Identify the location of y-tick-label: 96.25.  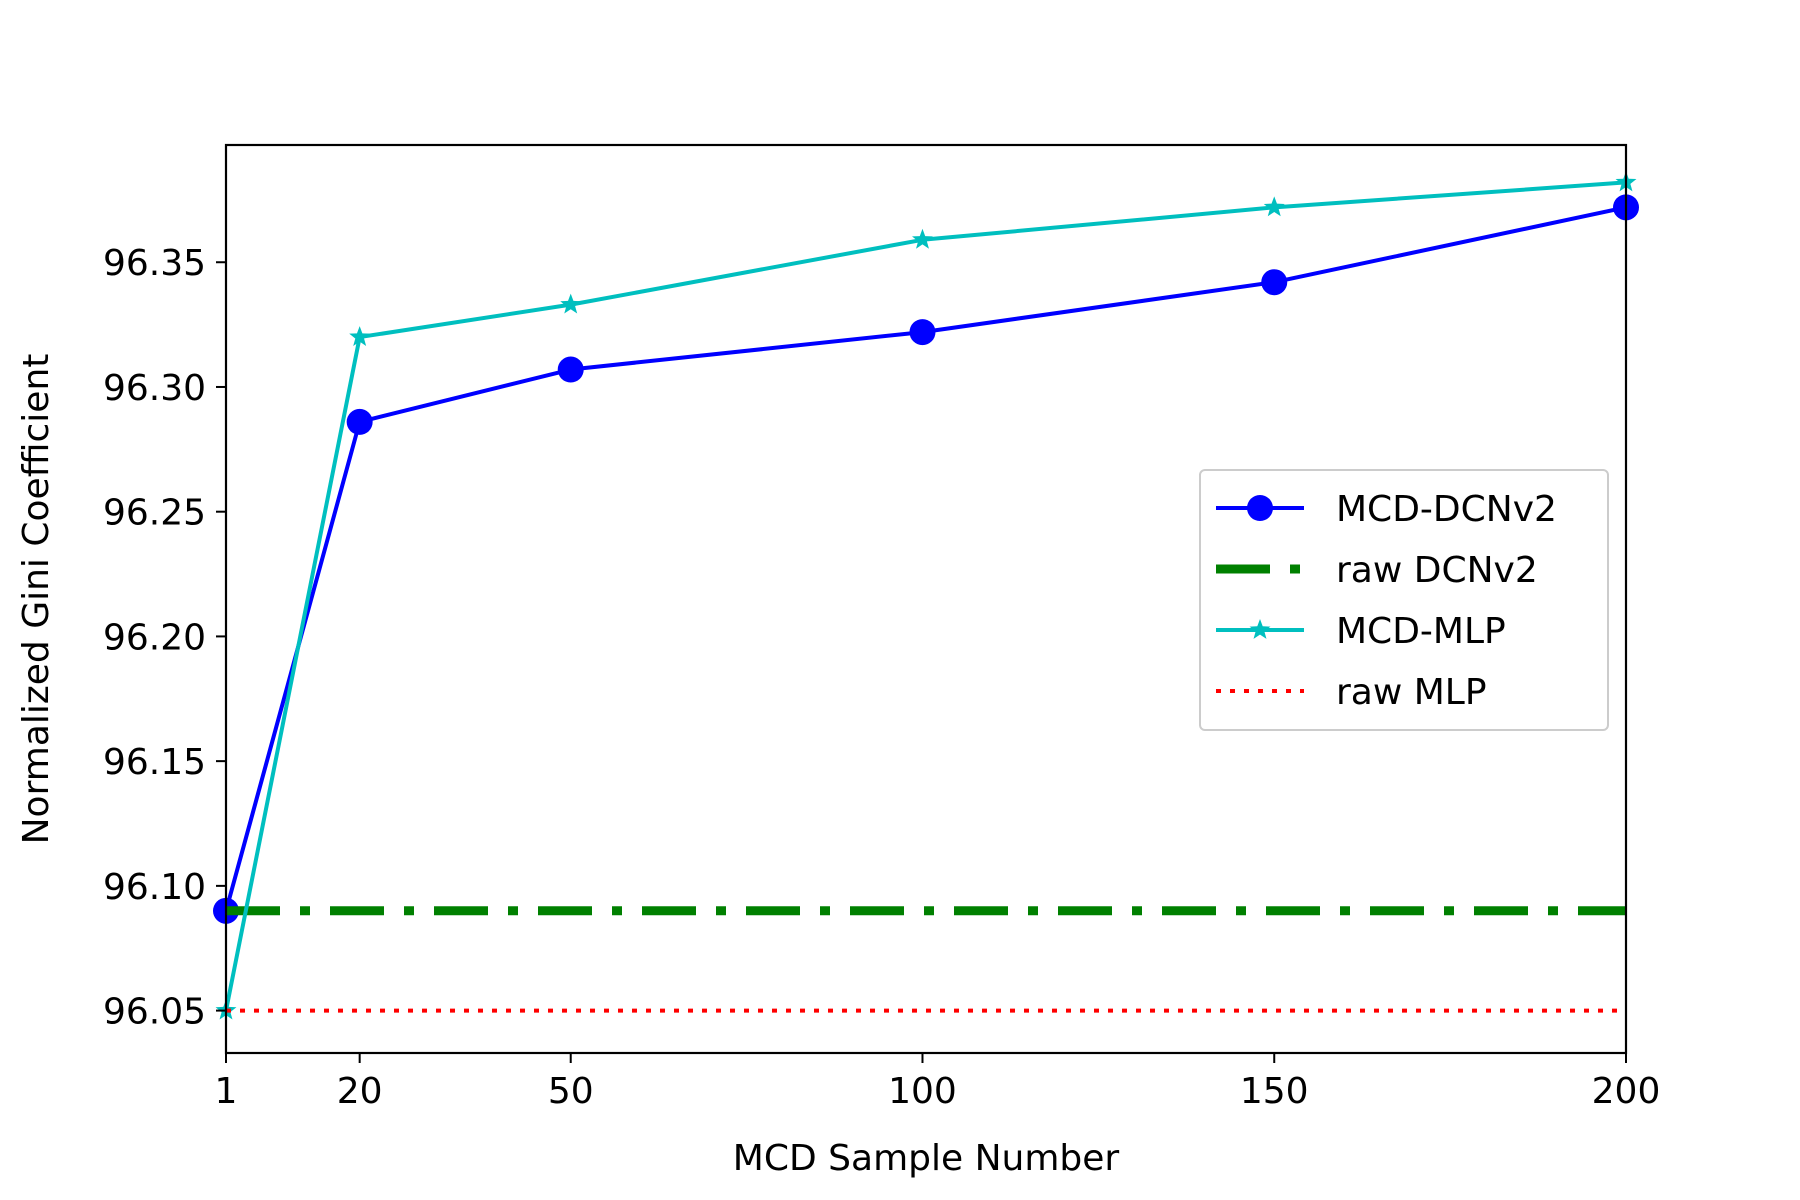
(154, 513).